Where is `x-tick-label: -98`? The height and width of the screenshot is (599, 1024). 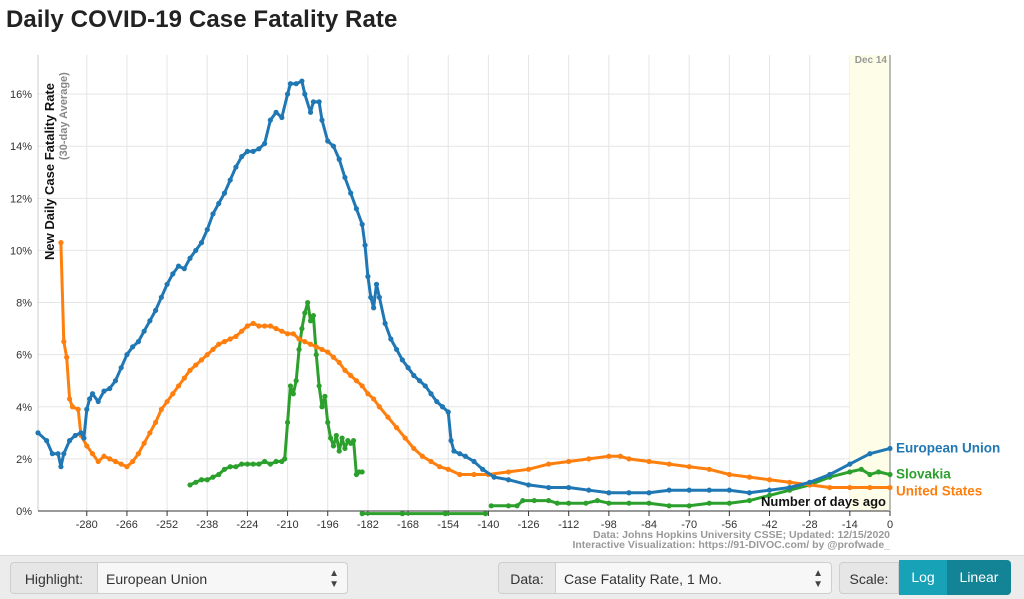 x-tick-label: -98 is located at coordinates (609, 525).